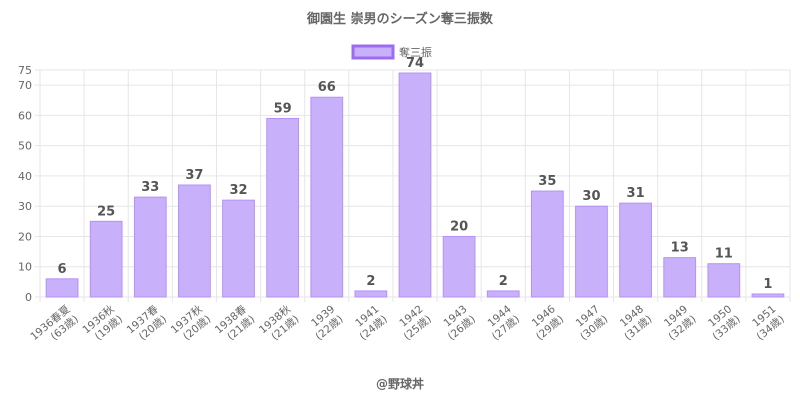 The height and width of the screenshot is (400, 800). What do you see at coordinates (25, 236) in the screenshot?
I see `y-tick-label: 20` at bounding box center [25, 236].